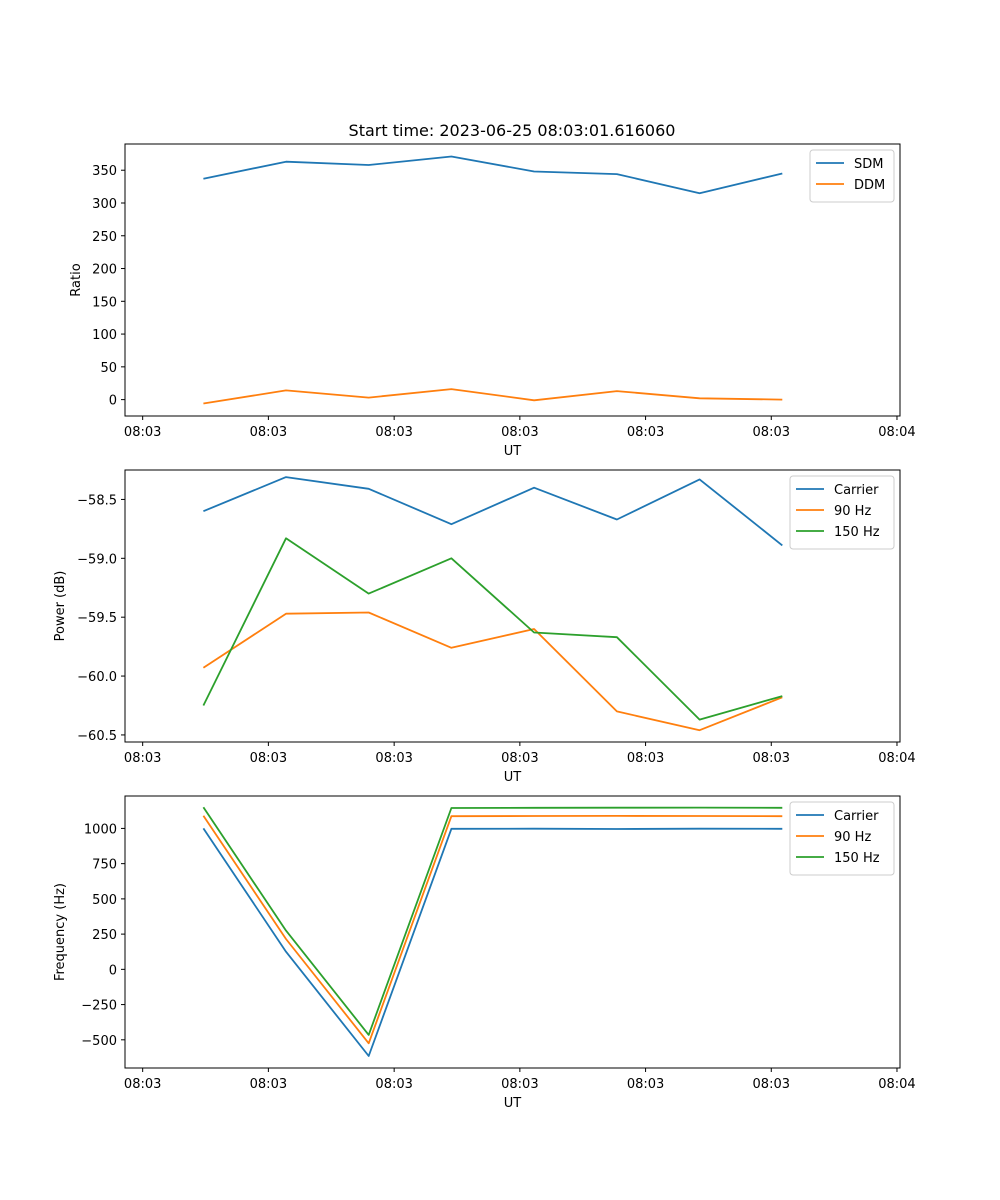  What do you see at coordinates (493, 175) in the screenshot?
I see `series-line-sdm` at bounding box center [493, 175].